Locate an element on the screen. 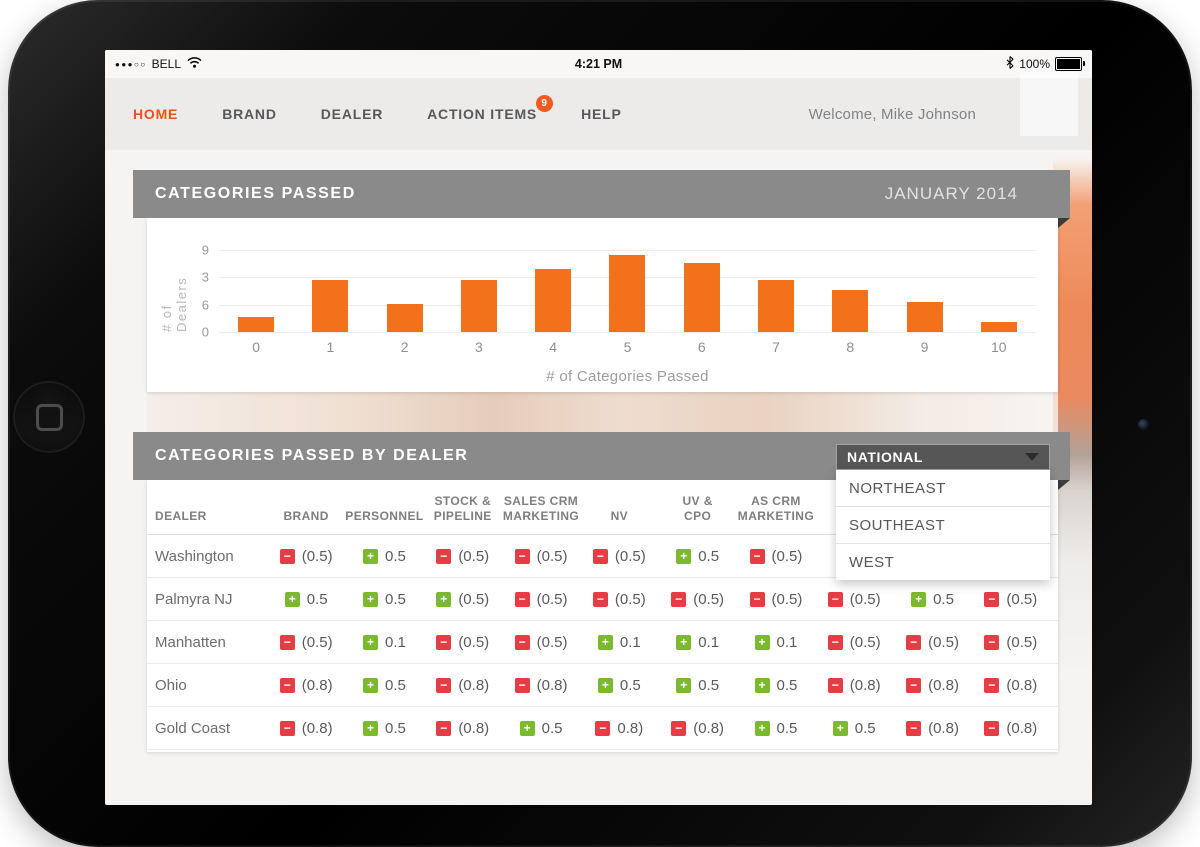  score-value: (0.8) is located at coordinates (943, 685).